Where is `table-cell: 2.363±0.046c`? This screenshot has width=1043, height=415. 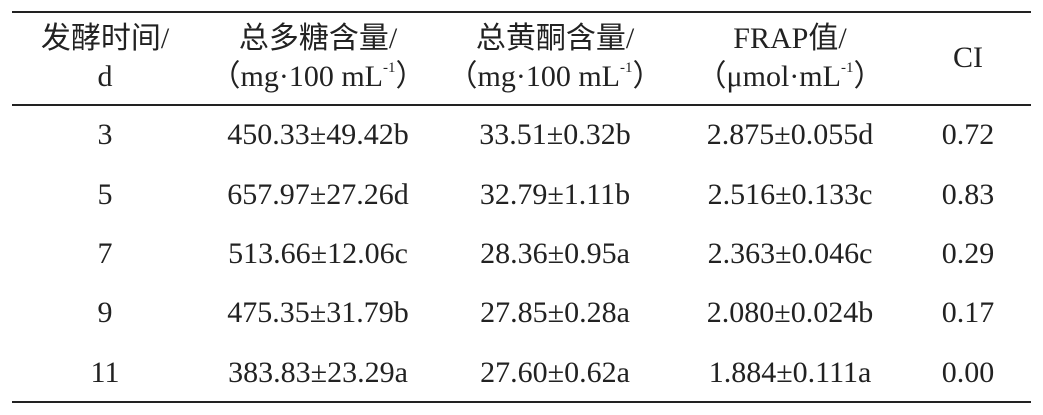 table-cell: 2.363±0.046c is located at coordinates (790, 253).